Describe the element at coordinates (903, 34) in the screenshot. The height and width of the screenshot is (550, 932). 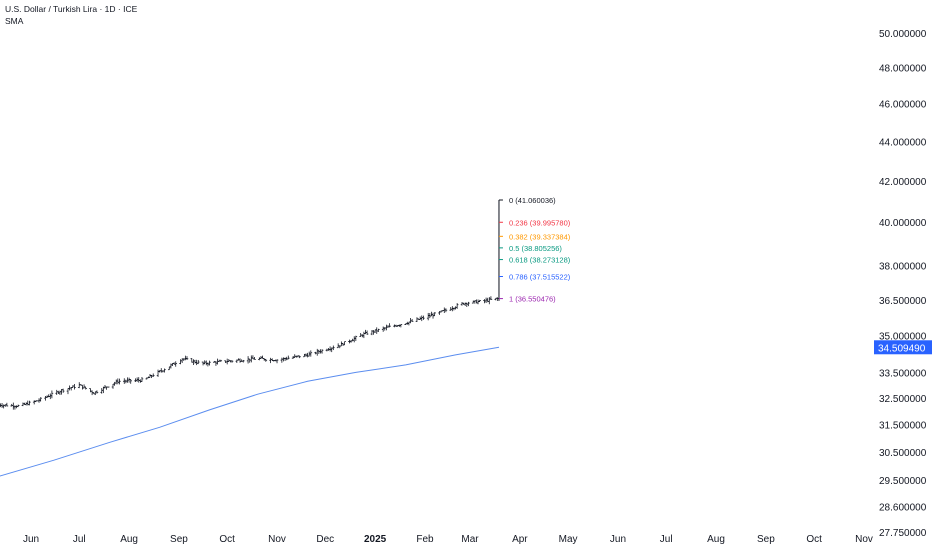
I see `y-tick-label: 50.000000` at that location.